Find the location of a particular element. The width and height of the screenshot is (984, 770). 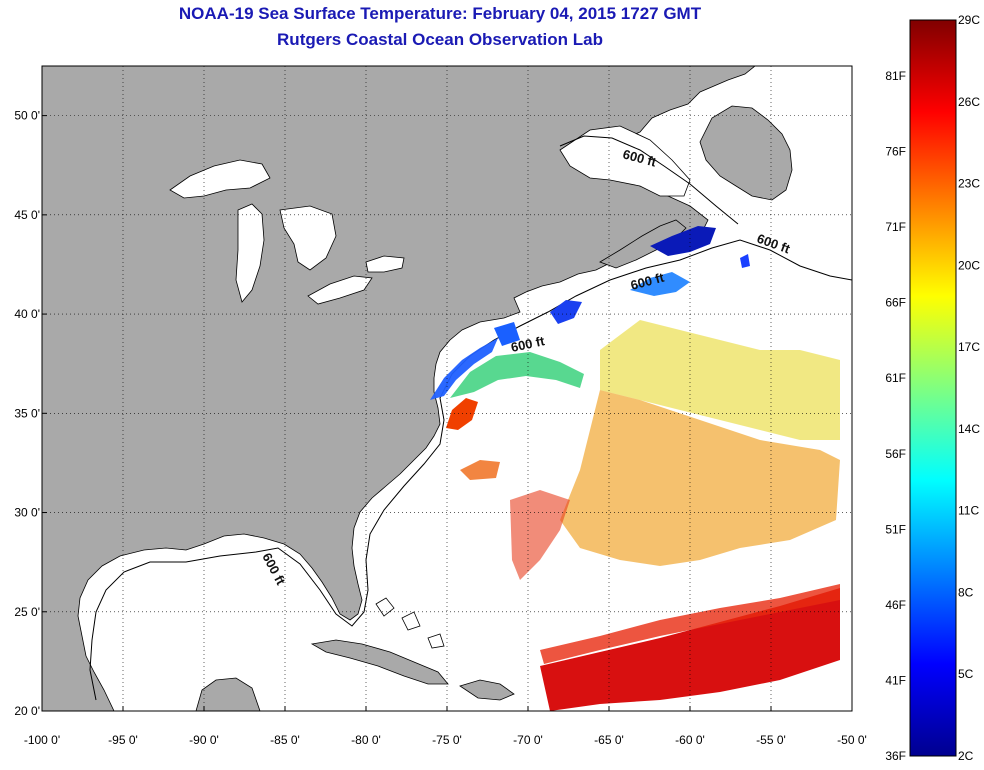

colorbar-c-label: 20C is located at coordinates (969, 265).